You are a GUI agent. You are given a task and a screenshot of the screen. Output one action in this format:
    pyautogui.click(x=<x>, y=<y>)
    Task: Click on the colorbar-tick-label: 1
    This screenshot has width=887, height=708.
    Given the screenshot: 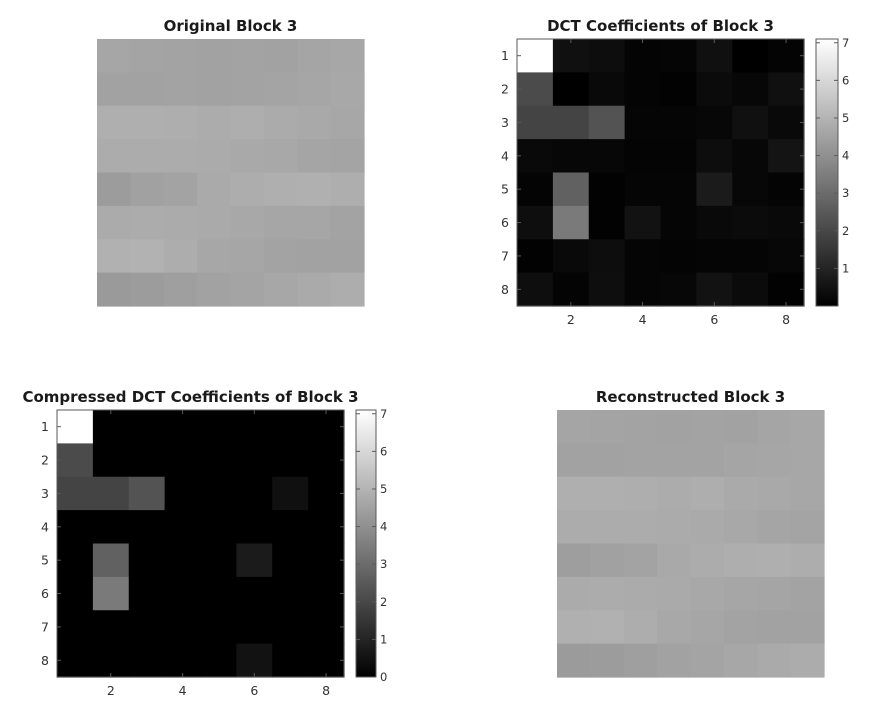 What is the action you would take?
    pyautogui.click(x=383, y=639)
    